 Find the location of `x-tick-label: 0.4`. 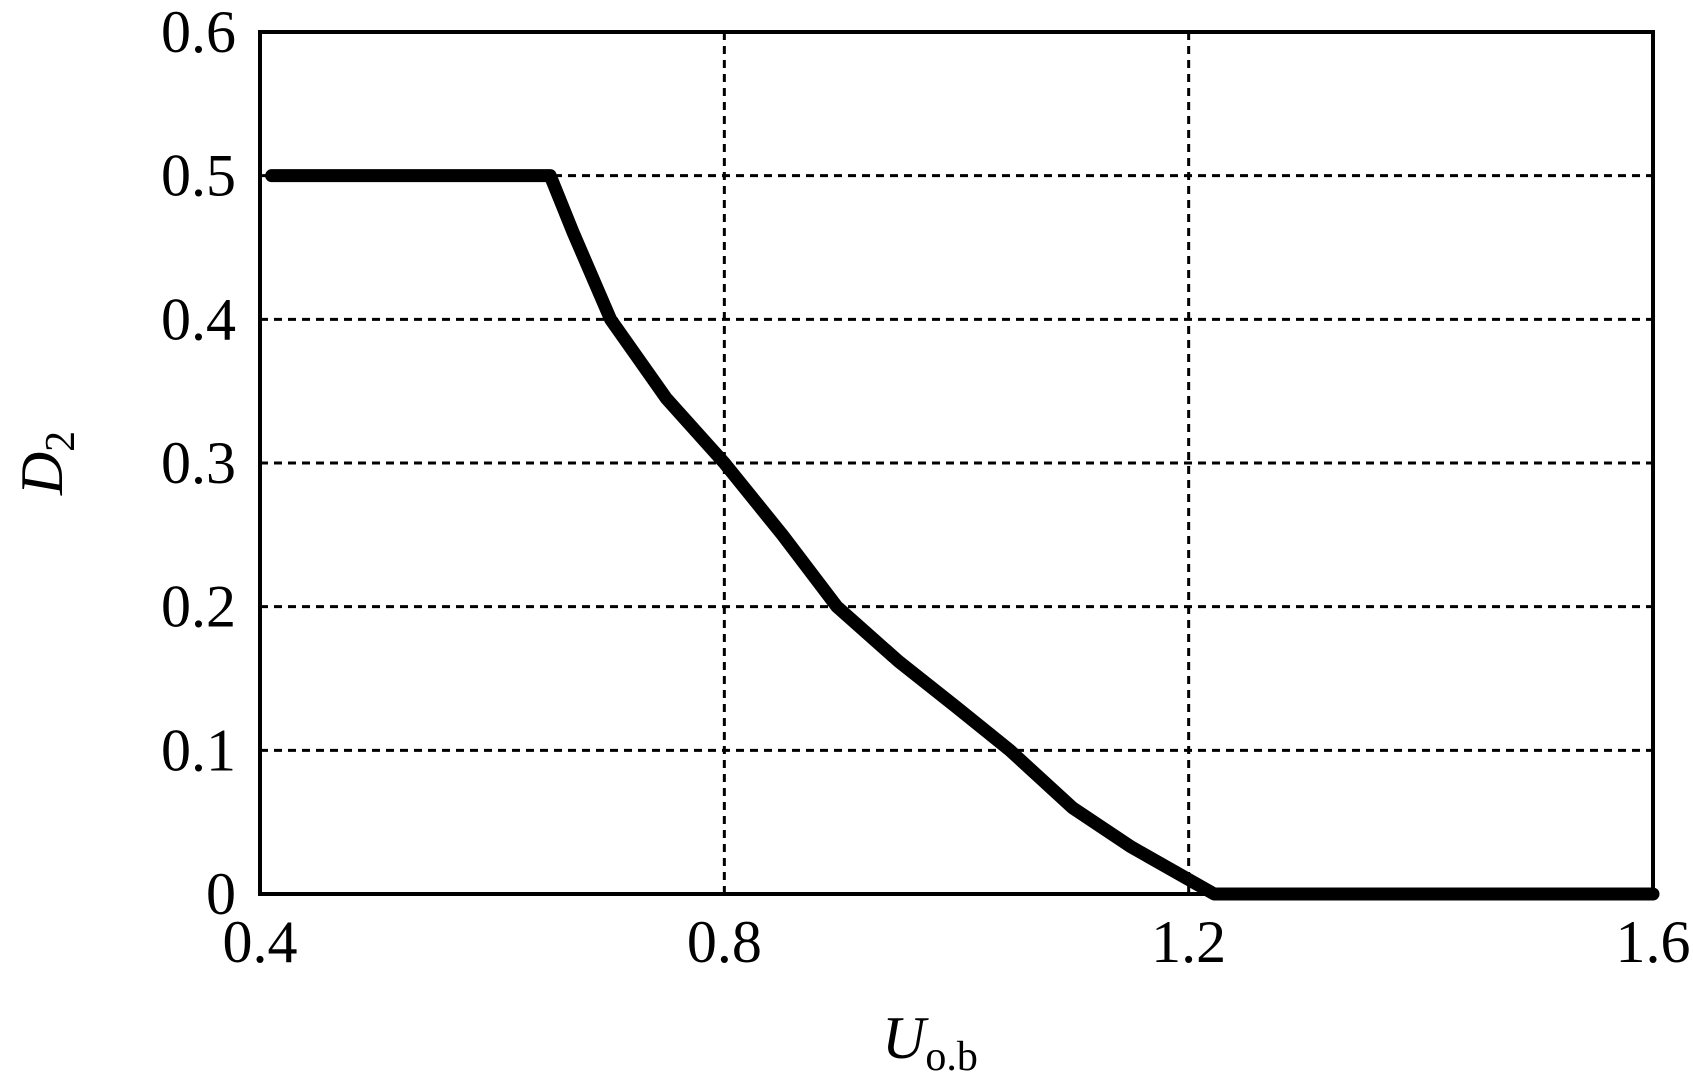

x-tick-label: 0.4 is located at coordinates (260, 942).